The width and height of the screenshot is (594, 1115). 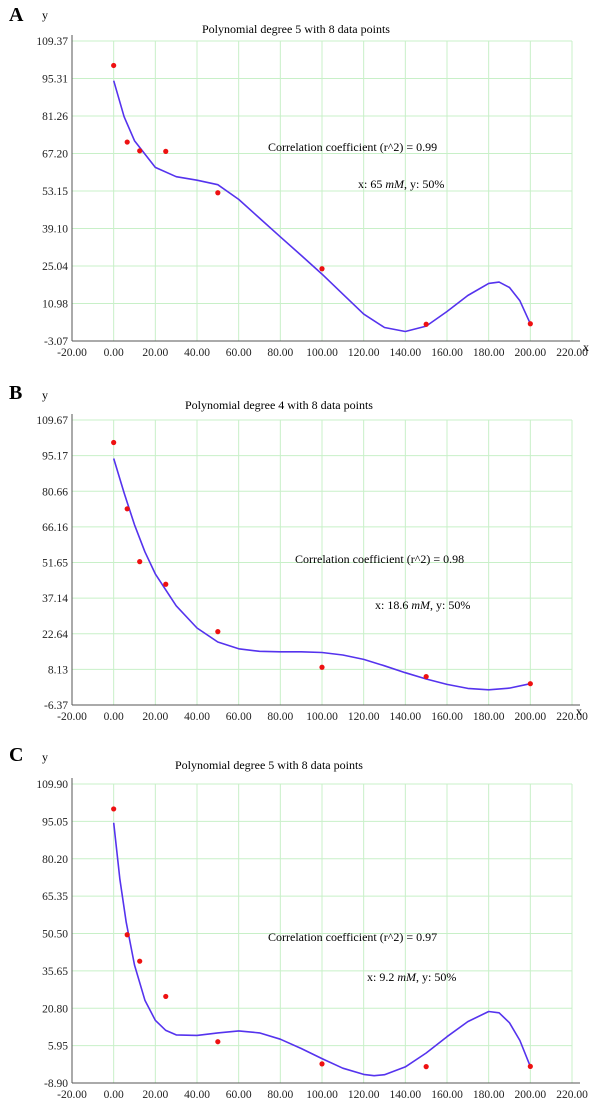 I want to click on y-tick-label: 95.31, so click(x=55, y=80).